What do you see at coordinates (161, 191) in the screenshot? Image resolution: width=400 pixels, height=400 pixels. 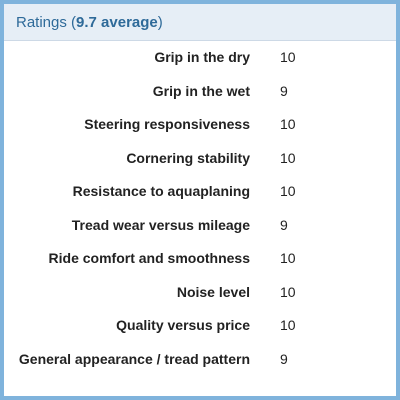 I see `rating-label: Resistance to aquaplaning` at bounding box center [161, 191].